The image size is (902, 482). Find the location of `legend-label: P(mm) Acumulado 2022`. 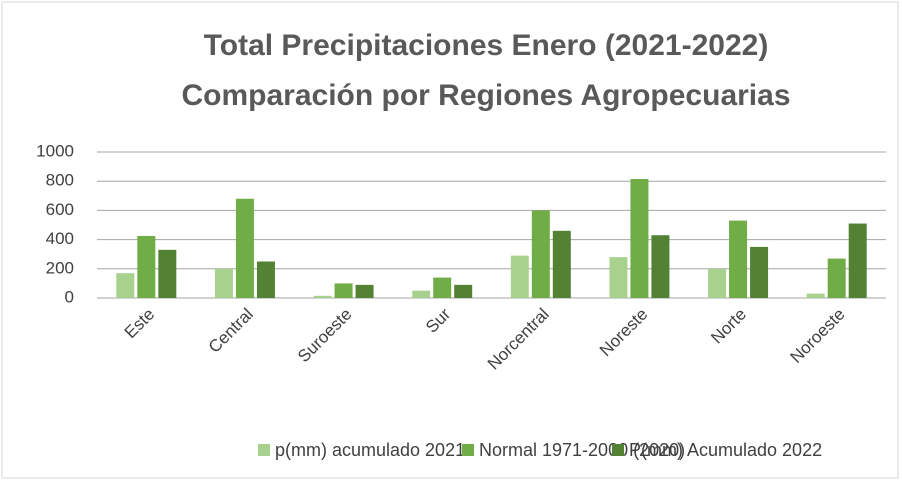

legend-label: P(mm) Acumulado 2022 is located at coordinates (725, 450).